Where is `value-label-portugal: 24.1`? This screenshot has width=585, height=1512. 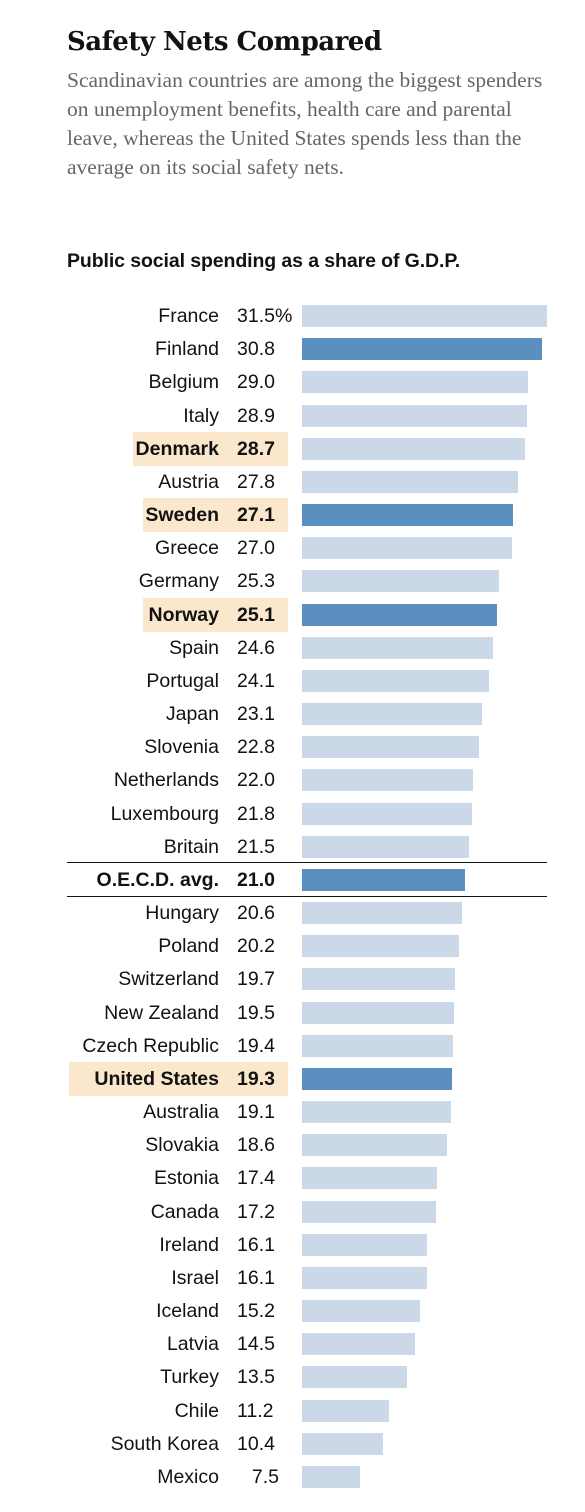 value-label-portugal: 24.1 is located at coordinates (256, 680).